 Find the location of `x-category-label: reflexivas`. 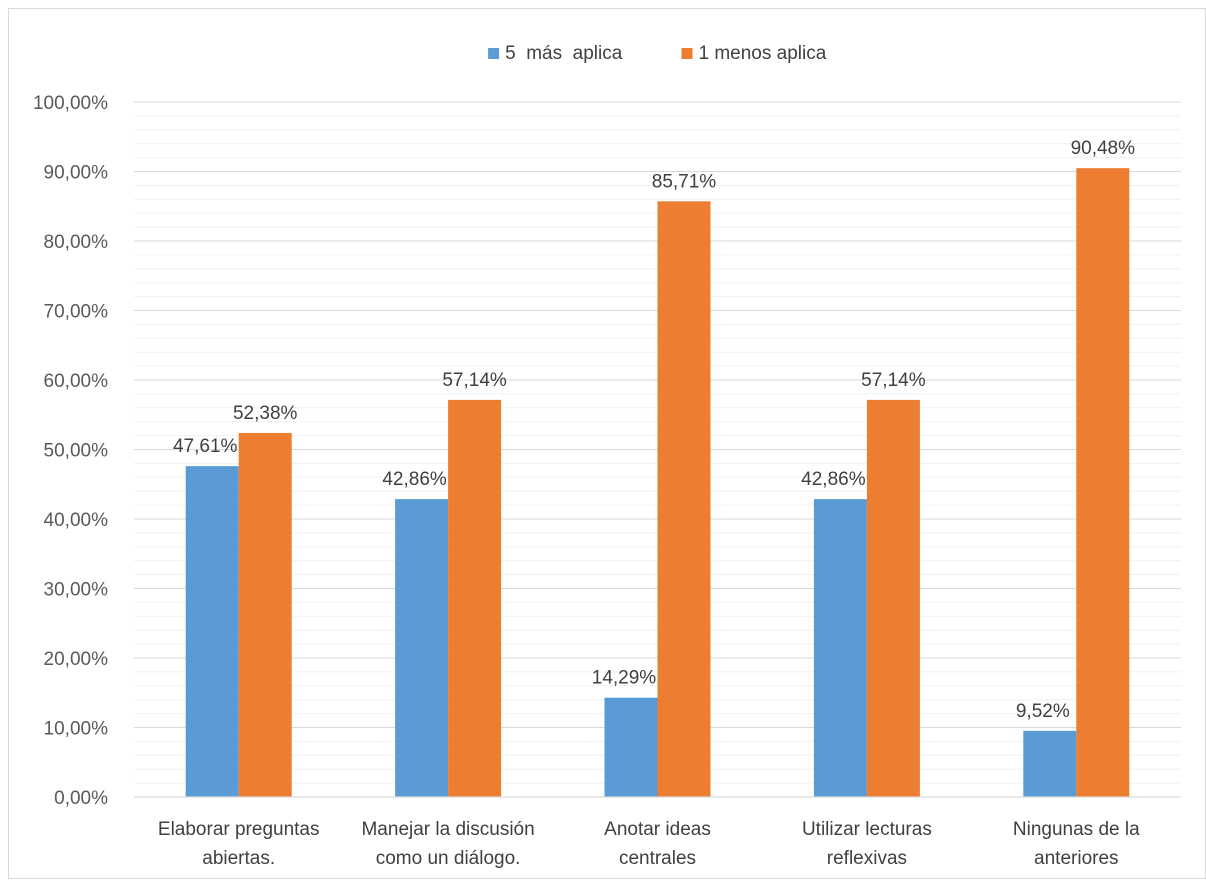

x-category-label: reflexivas is located at coordinates (867, 858).